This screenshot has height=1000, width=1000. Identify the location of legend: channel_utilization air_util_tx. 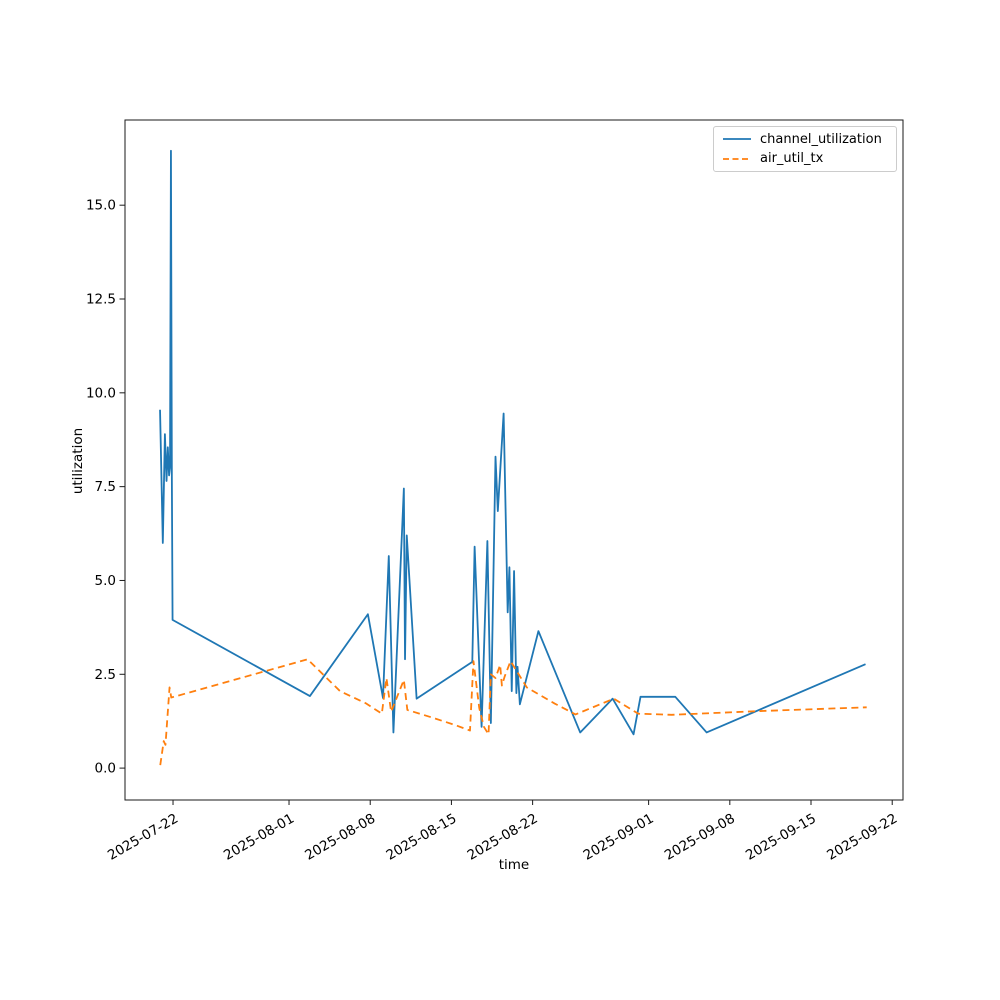
(805, 149).